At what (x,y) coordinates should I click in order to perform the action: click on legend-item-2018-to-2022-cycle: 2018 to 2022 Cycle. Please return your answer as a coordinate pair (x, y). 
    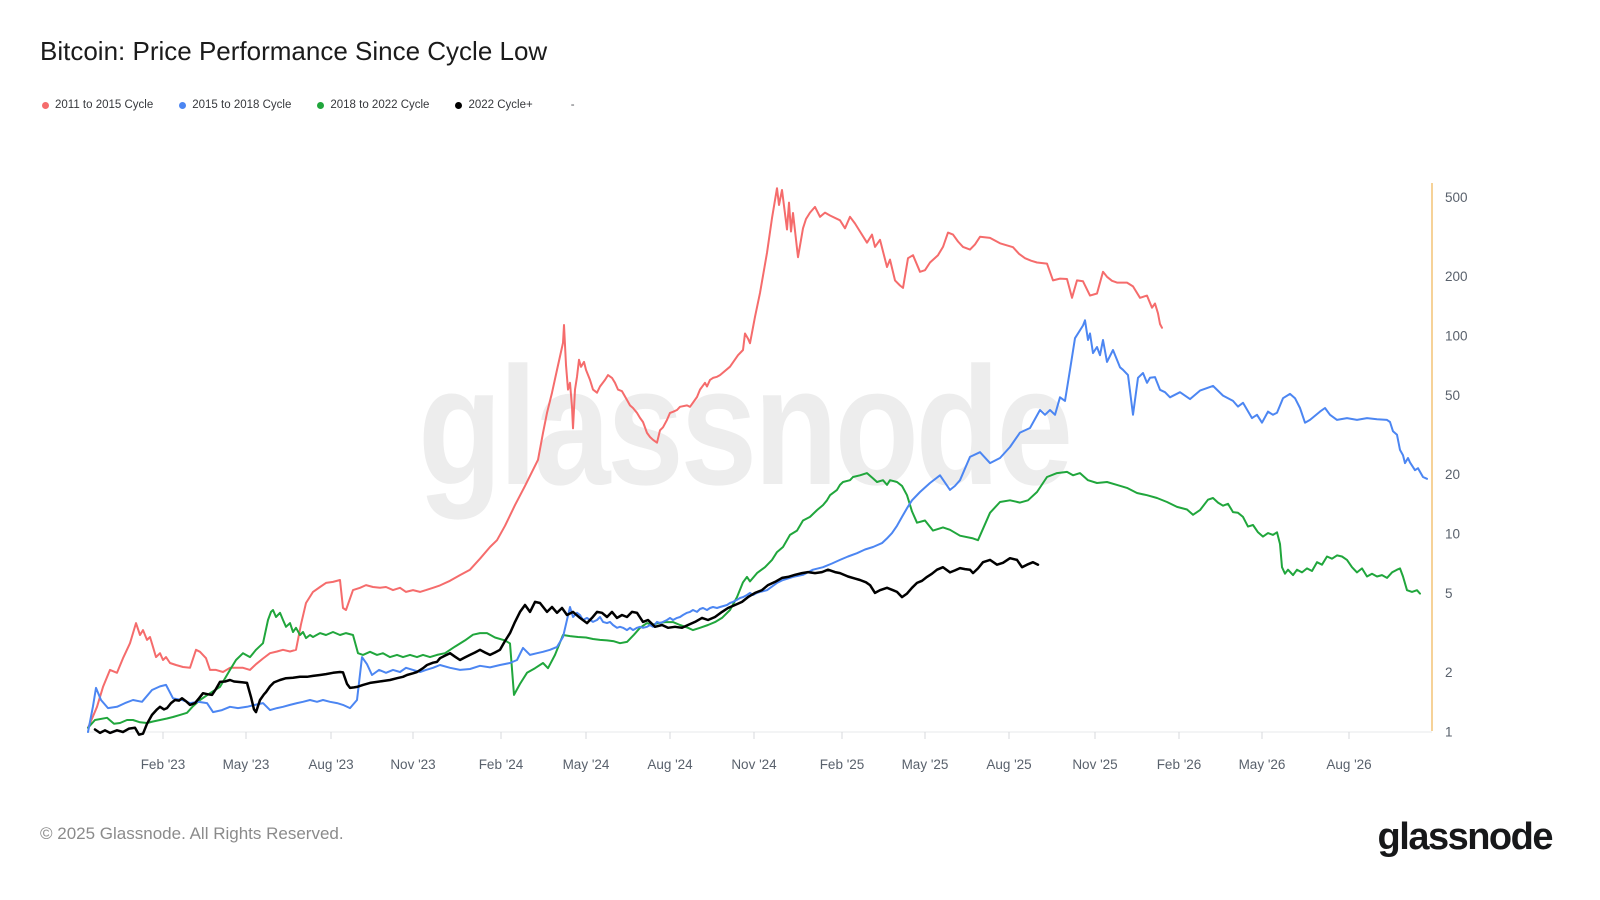
    Looking at the image, I should click on (373, 105).